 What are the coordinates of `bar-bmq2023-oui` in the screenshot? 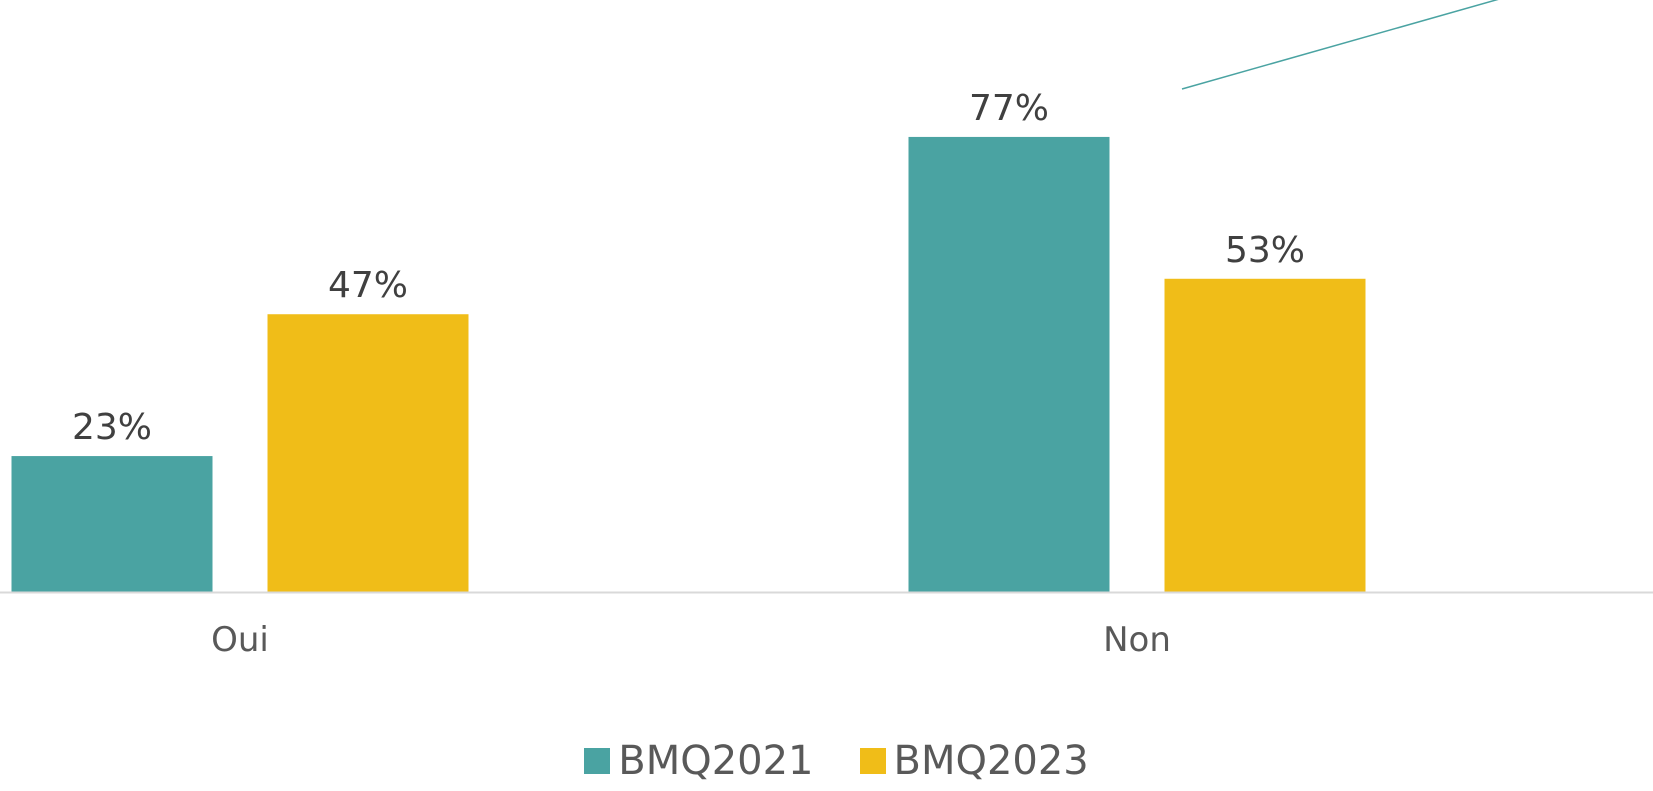 It's located at (368, 453).